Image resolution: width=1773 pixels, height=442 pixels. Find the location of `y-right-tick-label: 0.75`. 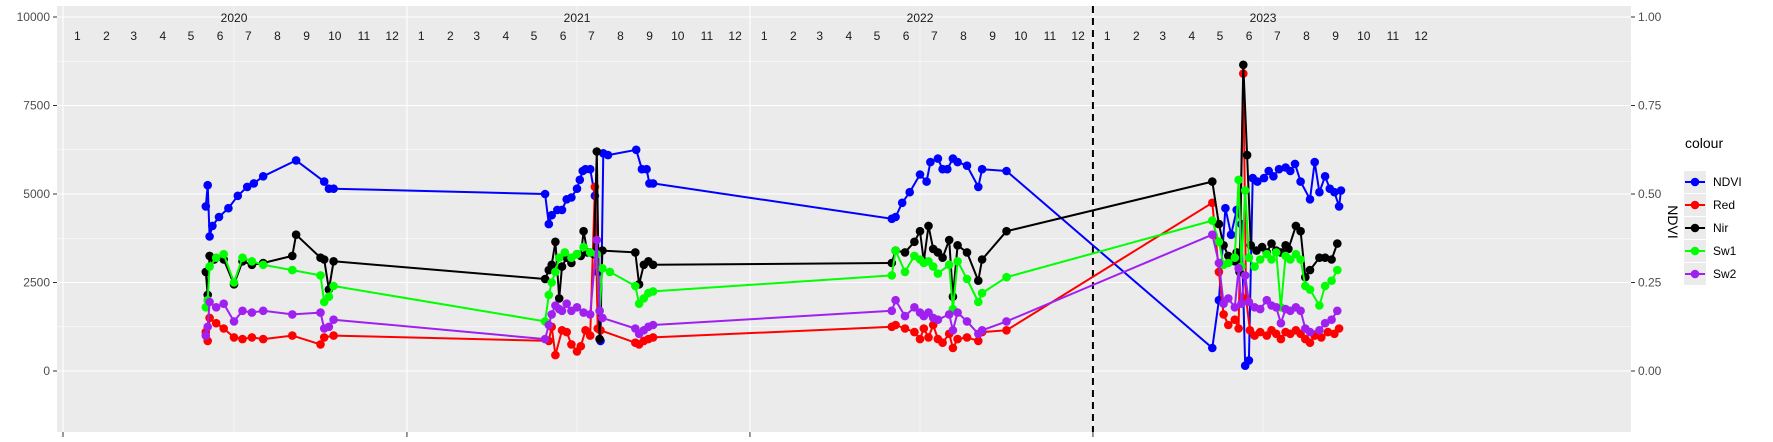

y-right-tick-label: 0.75 is located at coordinates (1650, 106).